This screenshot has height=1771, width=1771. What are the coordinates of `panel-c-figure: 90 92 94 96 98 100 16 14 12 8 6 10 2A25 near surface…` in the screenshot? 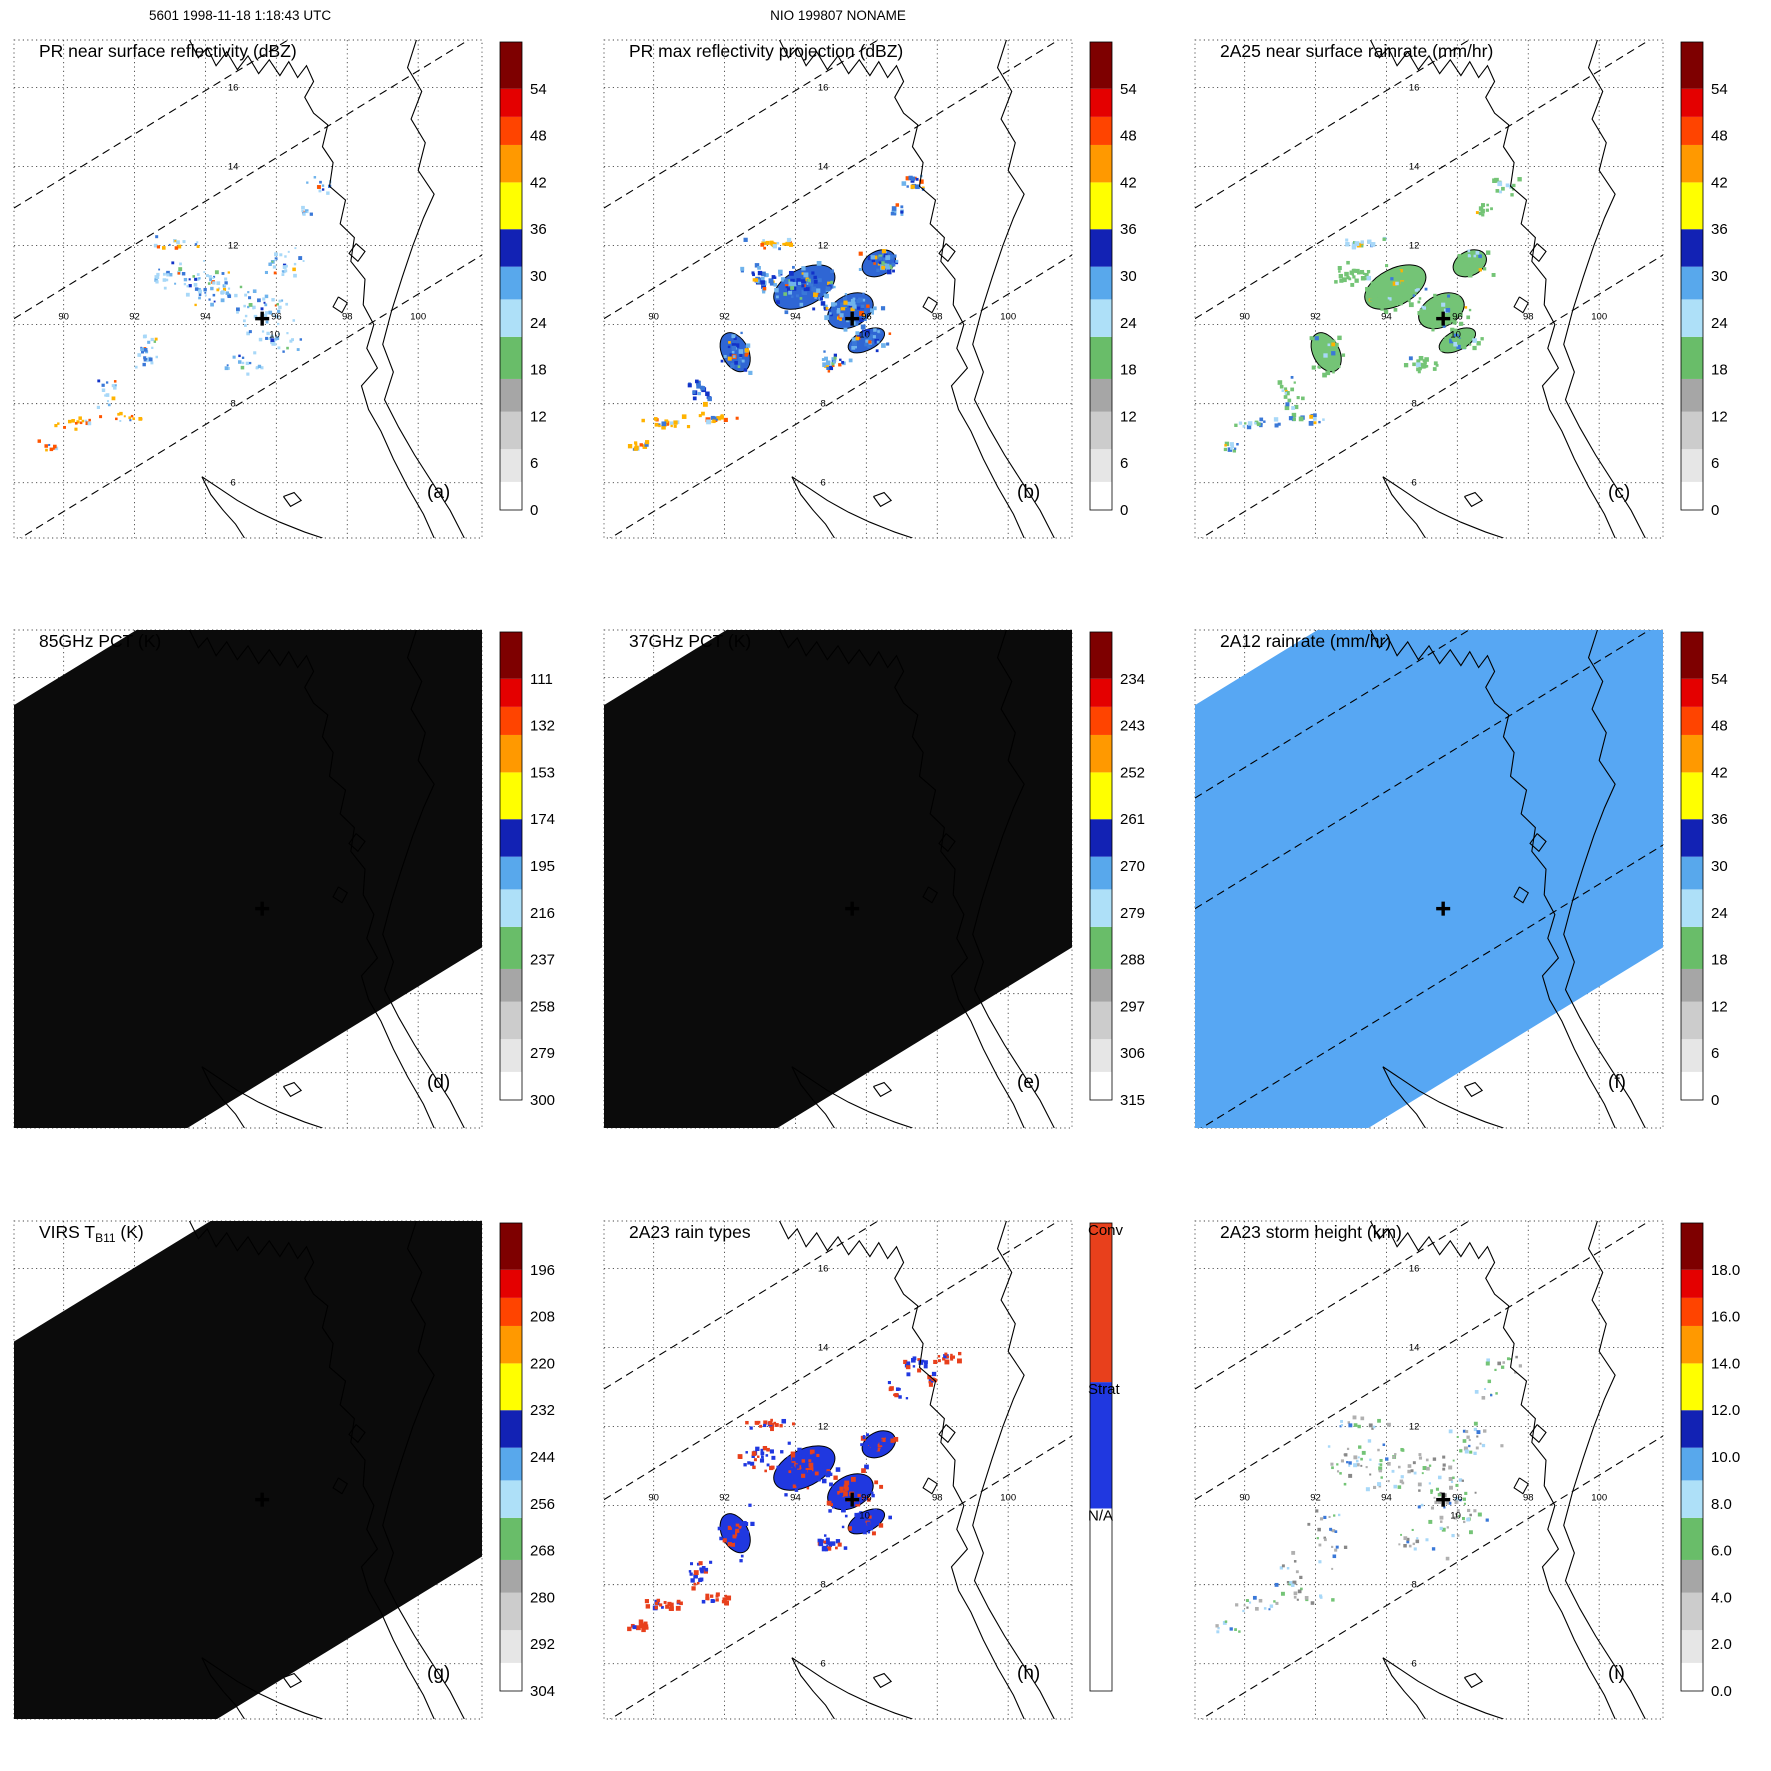 It's located at (1461, 289).